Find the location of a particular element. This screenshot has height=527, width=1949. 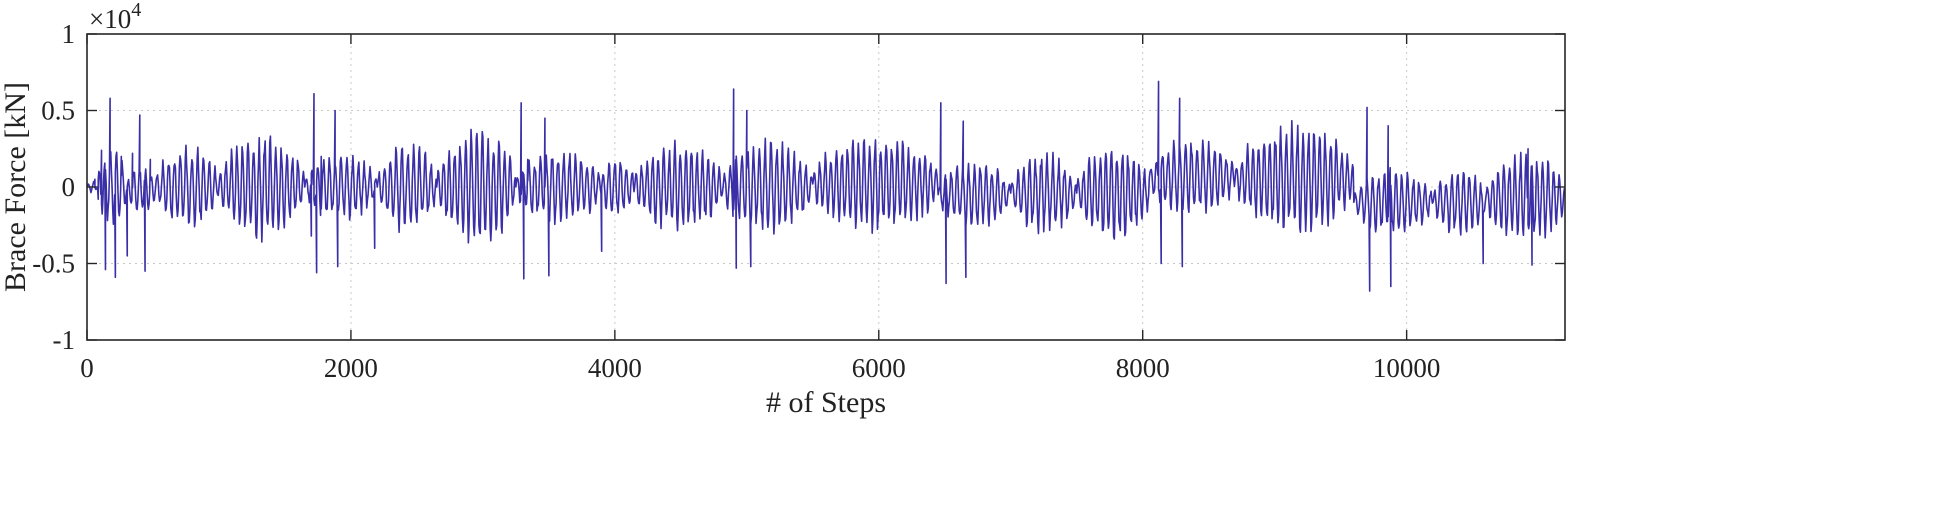

y-tick-label: 0 is located at coordinates (69, 187).